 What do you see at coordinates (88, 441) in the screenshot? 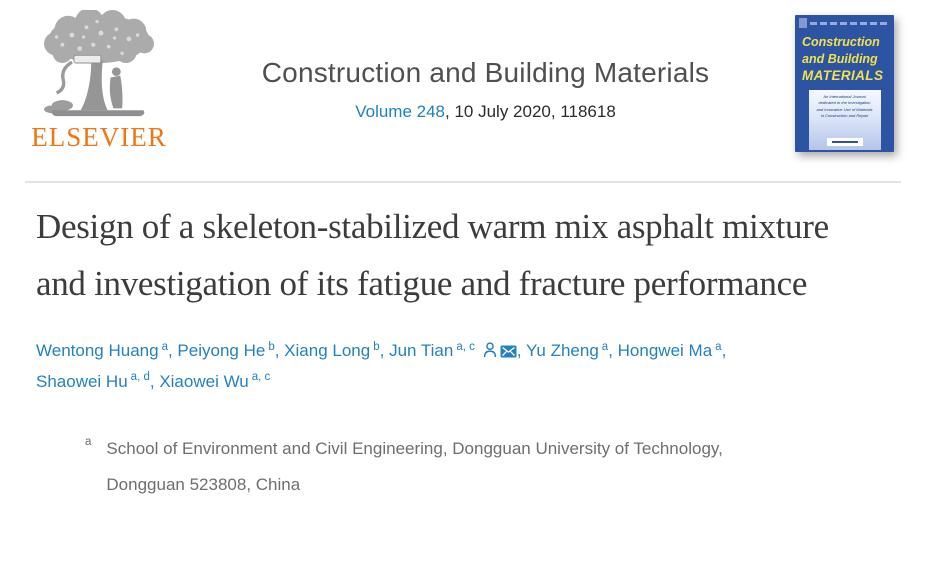
I see `affiliation-superscript: a` at bounding box center [88, 441].